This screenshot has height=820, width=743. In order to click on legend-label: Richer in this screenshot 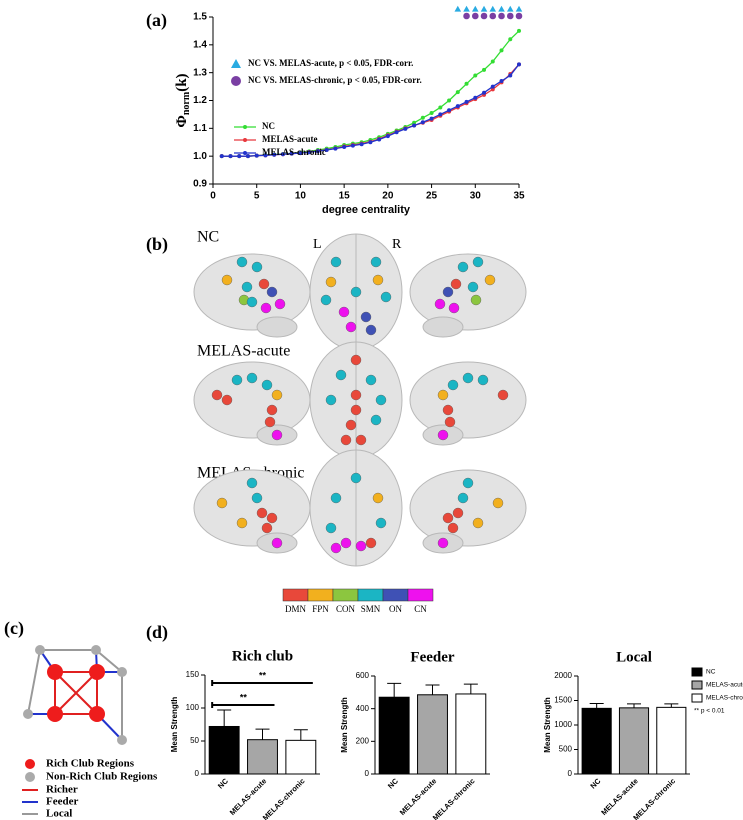, I will do `click(62, 790)`.